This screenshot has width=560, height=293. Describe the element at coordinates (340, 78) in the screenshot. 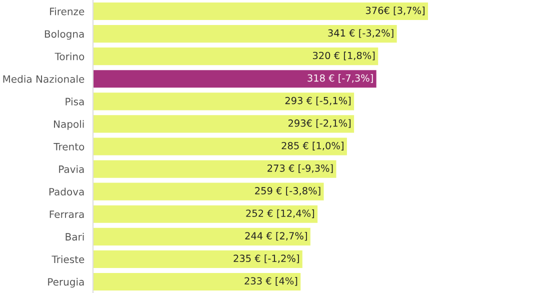

I see `data-label: 318 € [-7,3%]` at that location.